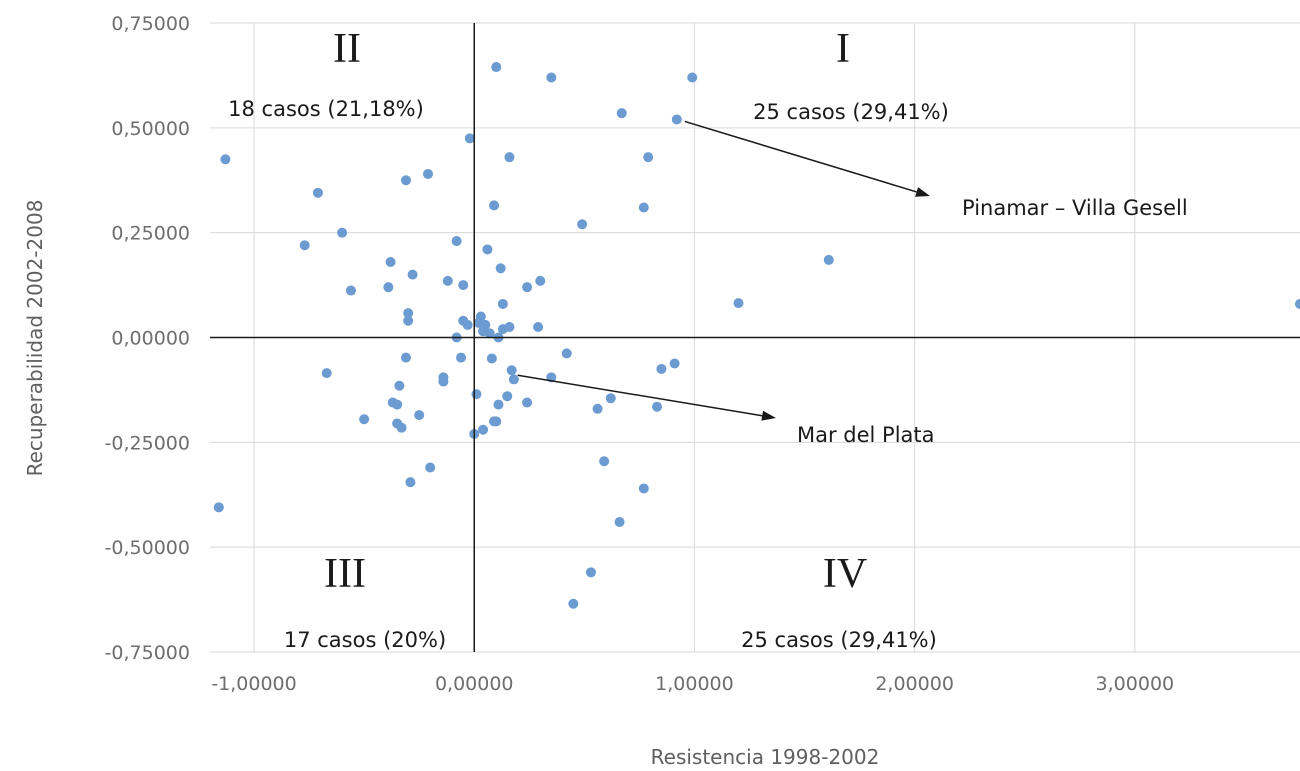  I want to click on x-tick-label: 0,00000, so click(474, 684).